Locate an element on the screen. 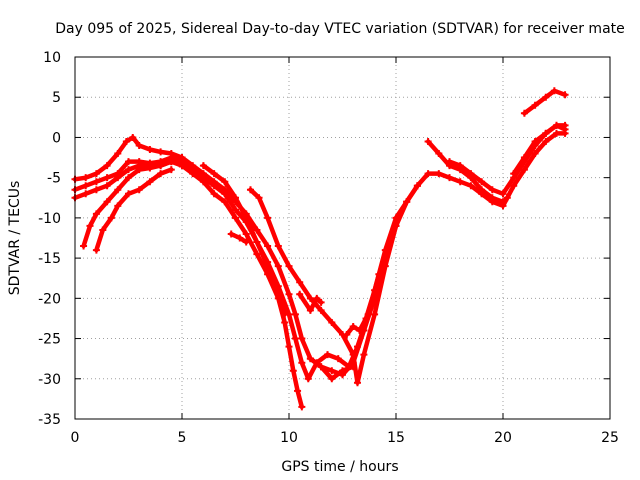  y-tick-label: -15 is located at coordinates (49, 259).